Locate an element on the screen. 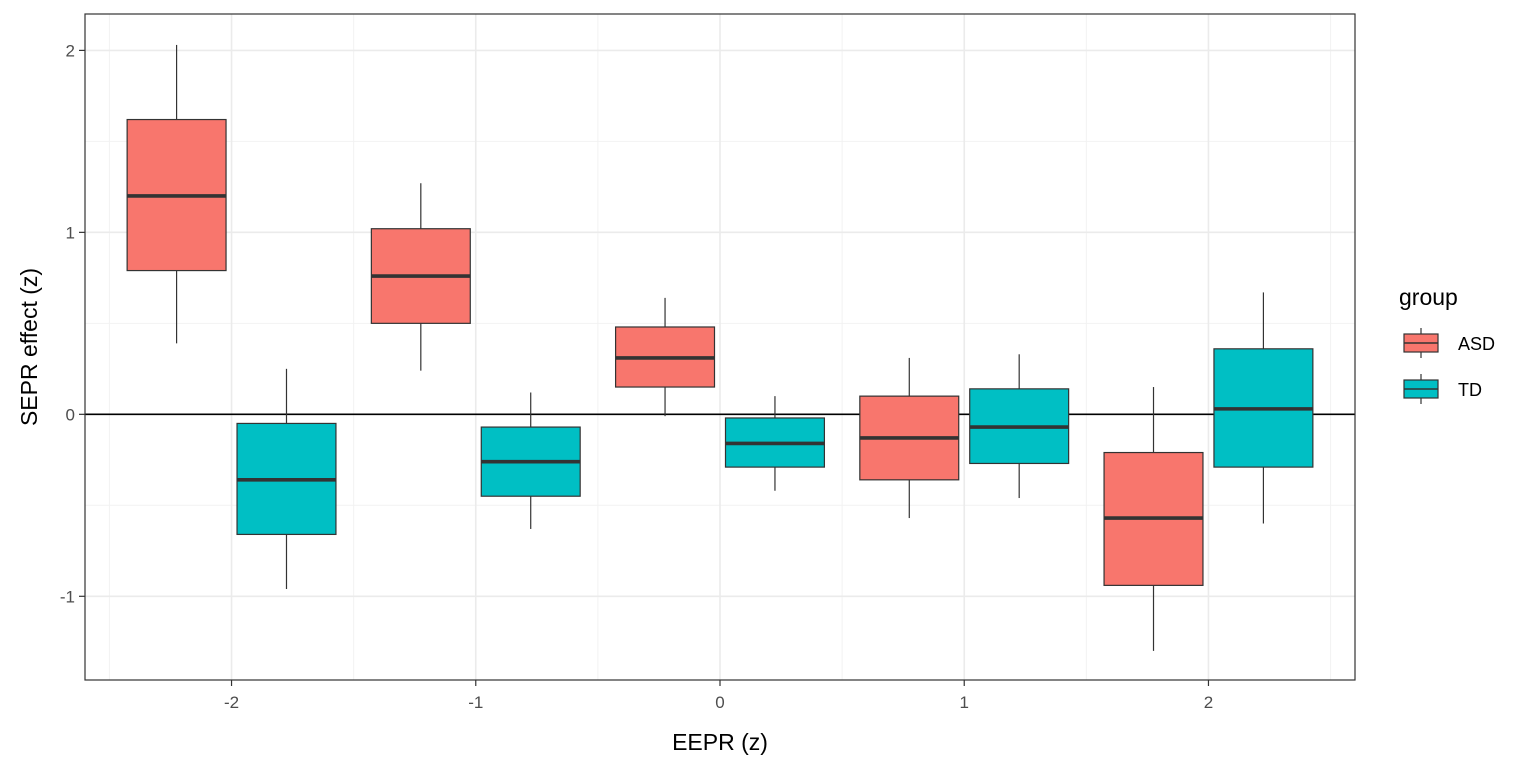 The height and width of the screenshot is (768, 1536). legend: group ASD TD is located at coordinates (1447, 344).